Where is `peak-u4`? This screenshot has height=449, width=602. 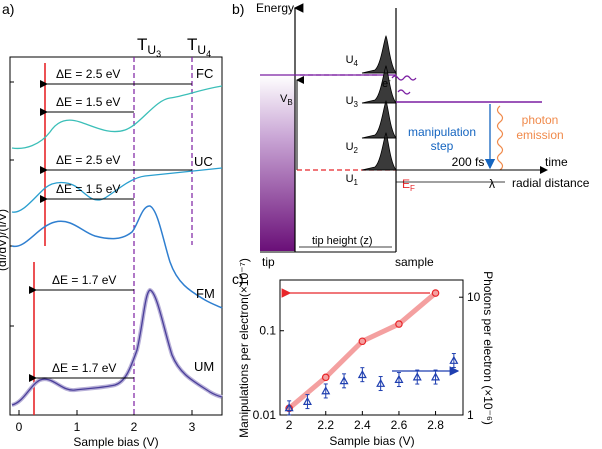 peak-u4 is located at coordinates (379, 54).